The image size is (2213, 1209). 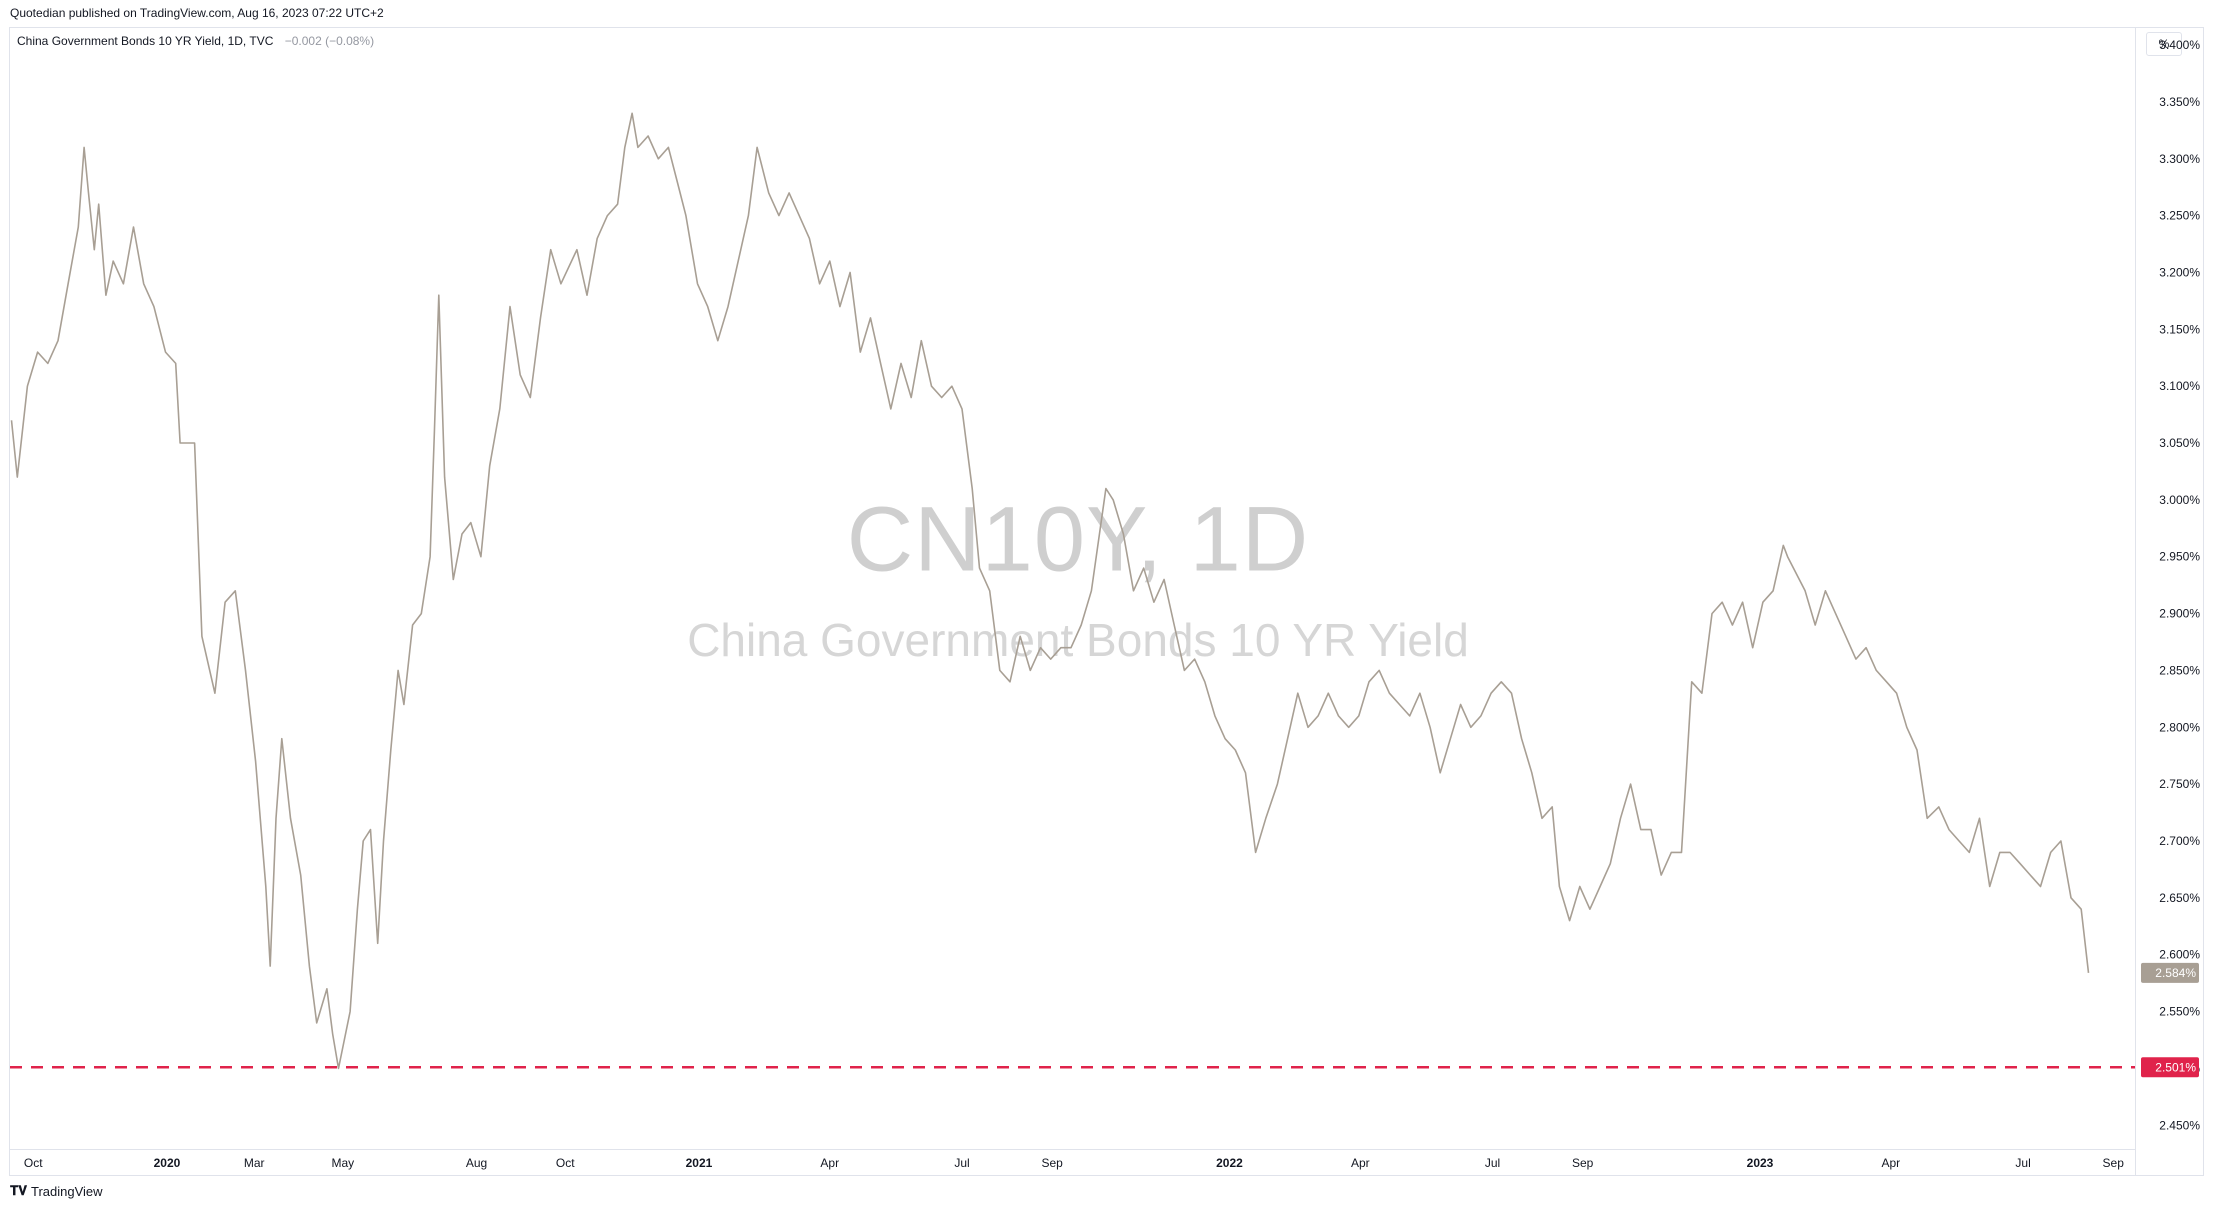 I want to click on footer: 𝐓𝐕 TradingView, so click(x=56, y=1191).